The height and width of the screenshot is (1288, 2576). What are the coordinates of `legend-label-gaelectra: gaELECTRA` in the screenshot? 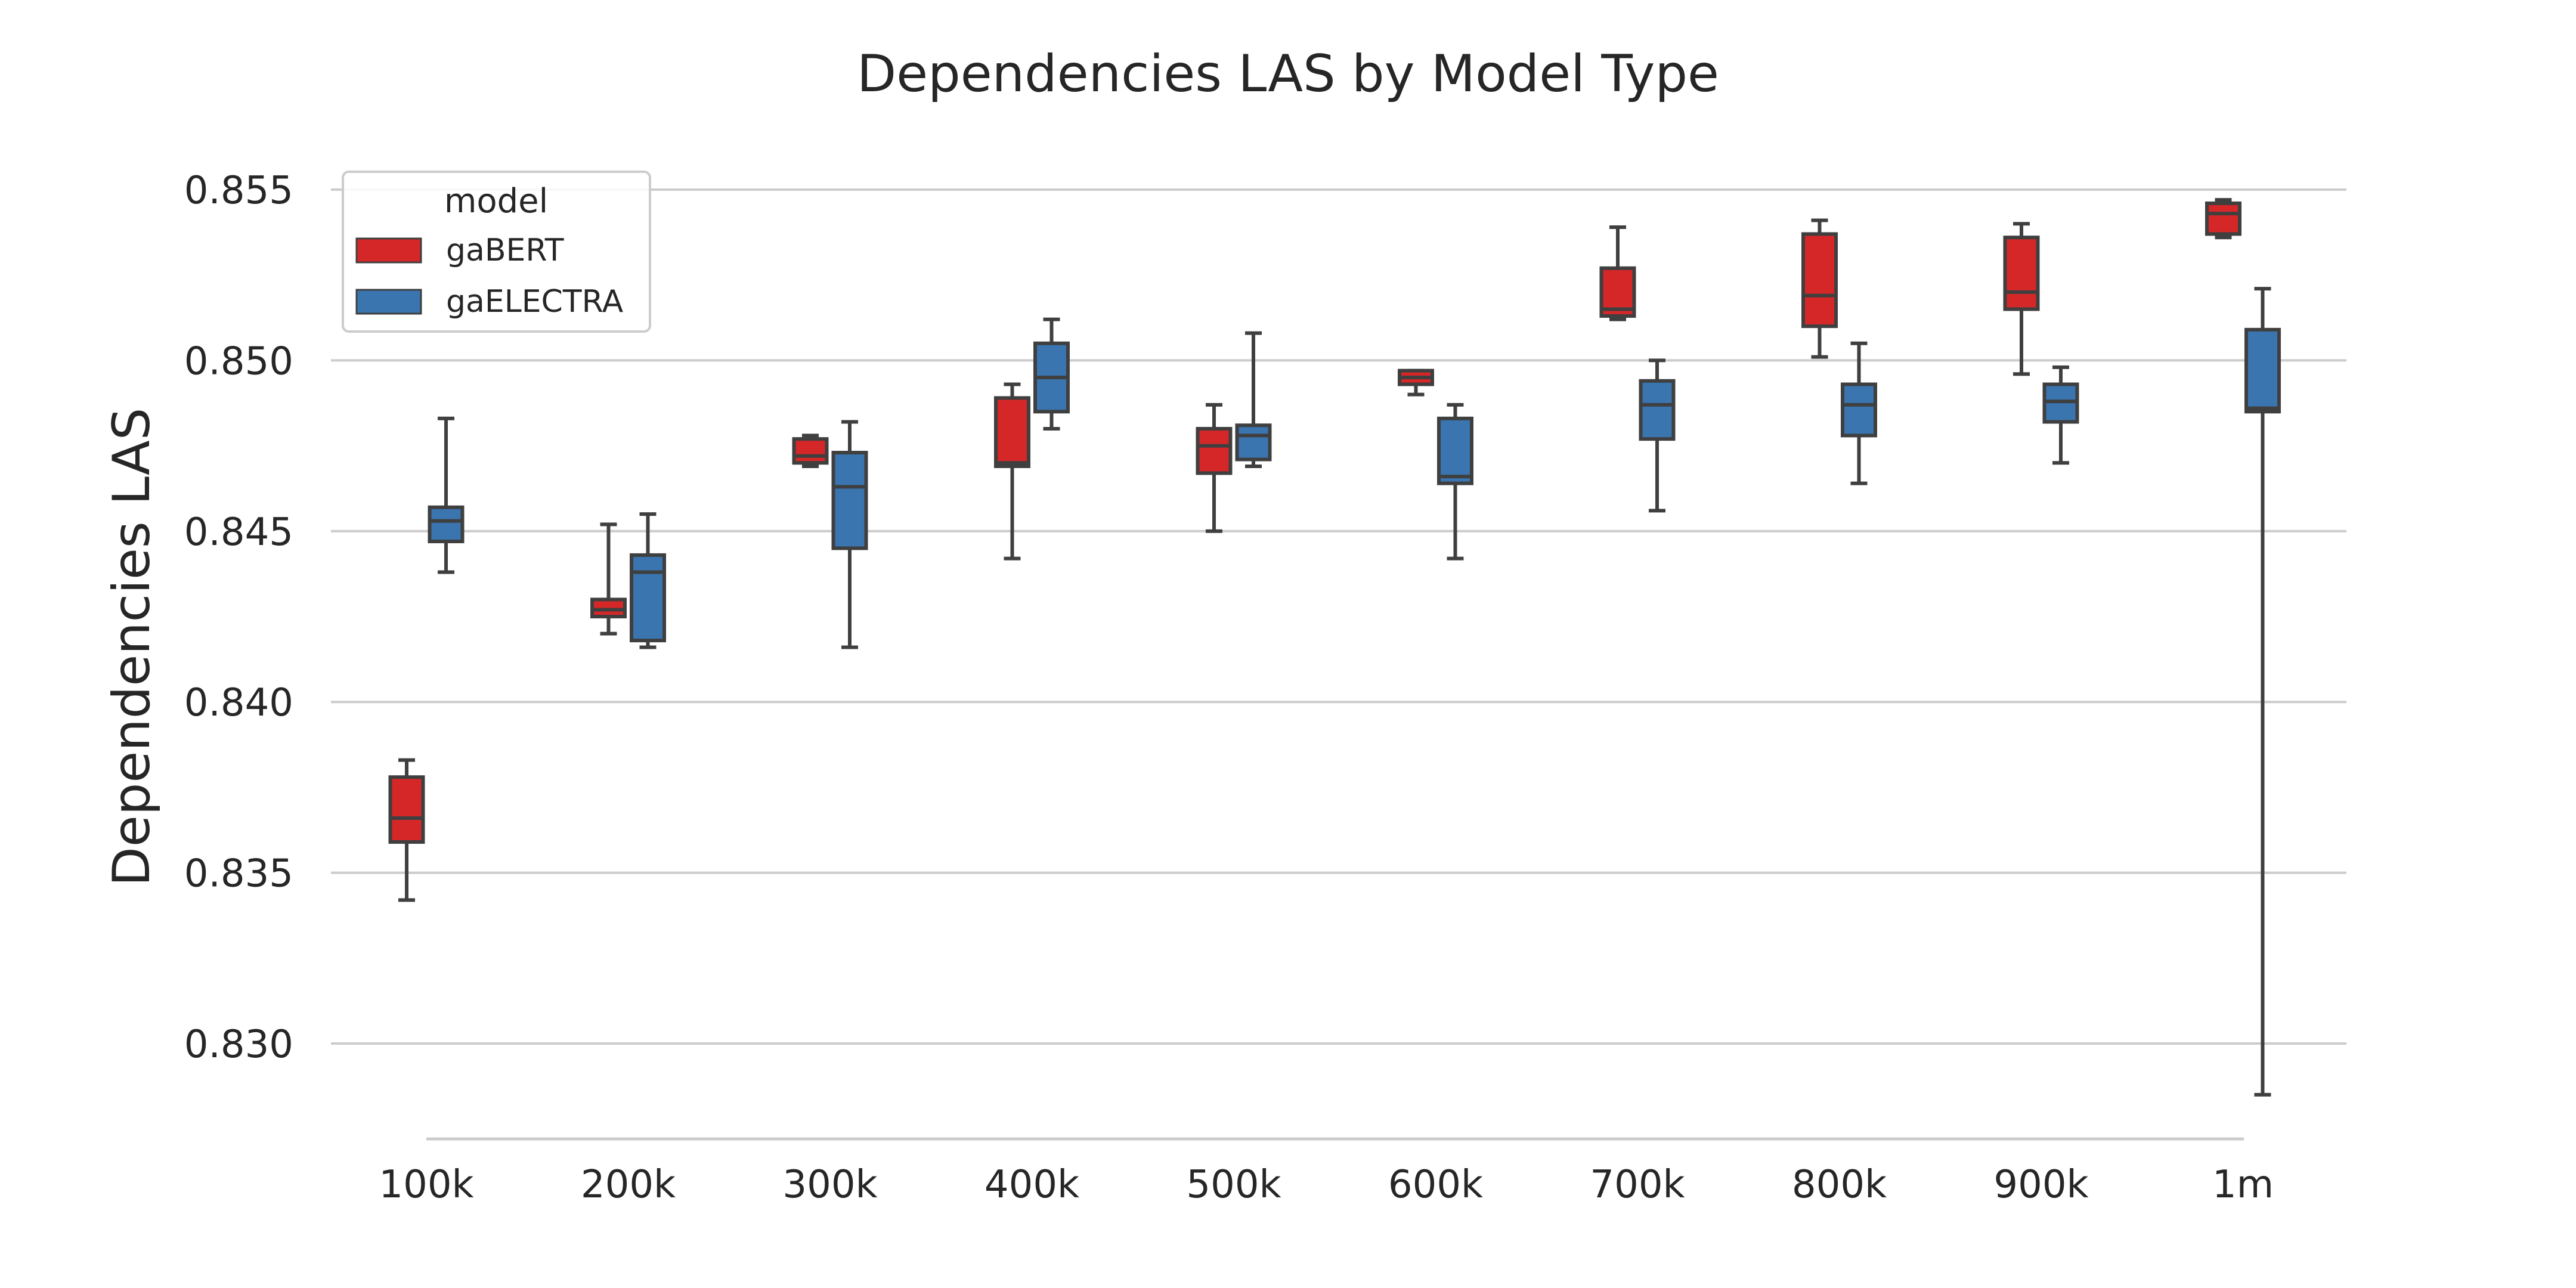 It's located at (535, 302).